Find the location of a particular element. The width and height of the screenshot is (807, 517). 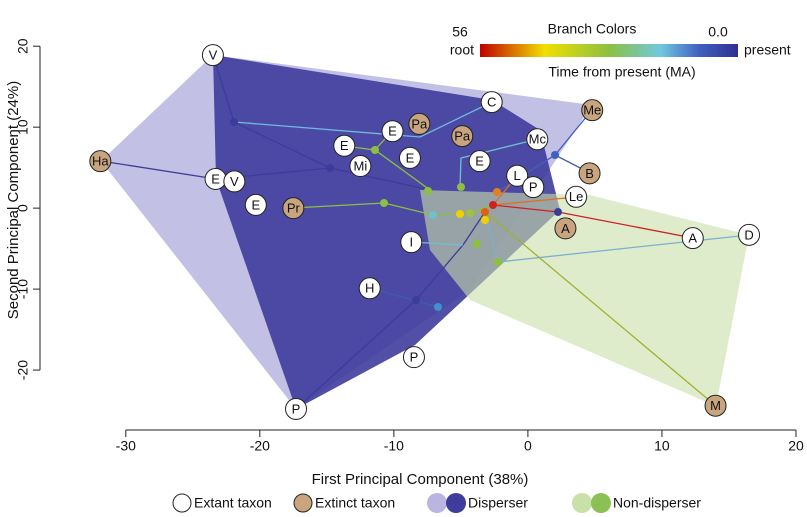

taxon-label: Mi is located at coordinates (360, 165).